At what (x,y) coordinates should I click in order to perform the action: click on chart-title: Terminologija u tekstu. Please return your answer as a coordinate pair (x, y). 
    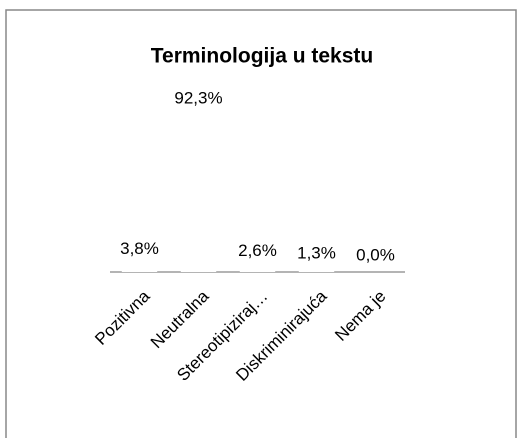
    Looking at the image, I should click on (262, 56).